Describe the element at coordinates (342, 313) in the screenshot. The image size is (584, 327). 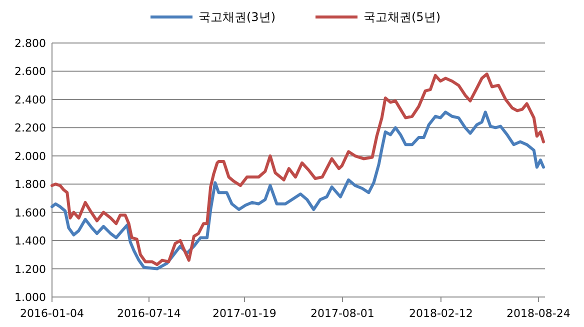
I see `x-tick-label: 2017-08-01` at that location.